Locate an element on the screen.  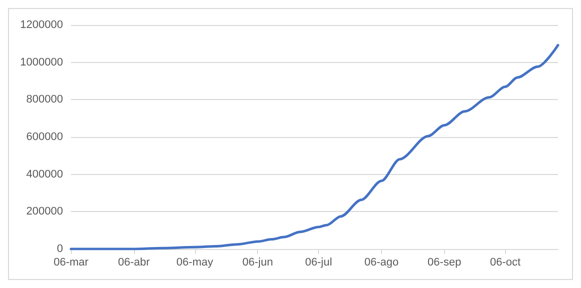
y-tick-label: 0 is located at coordinates (59, 249).